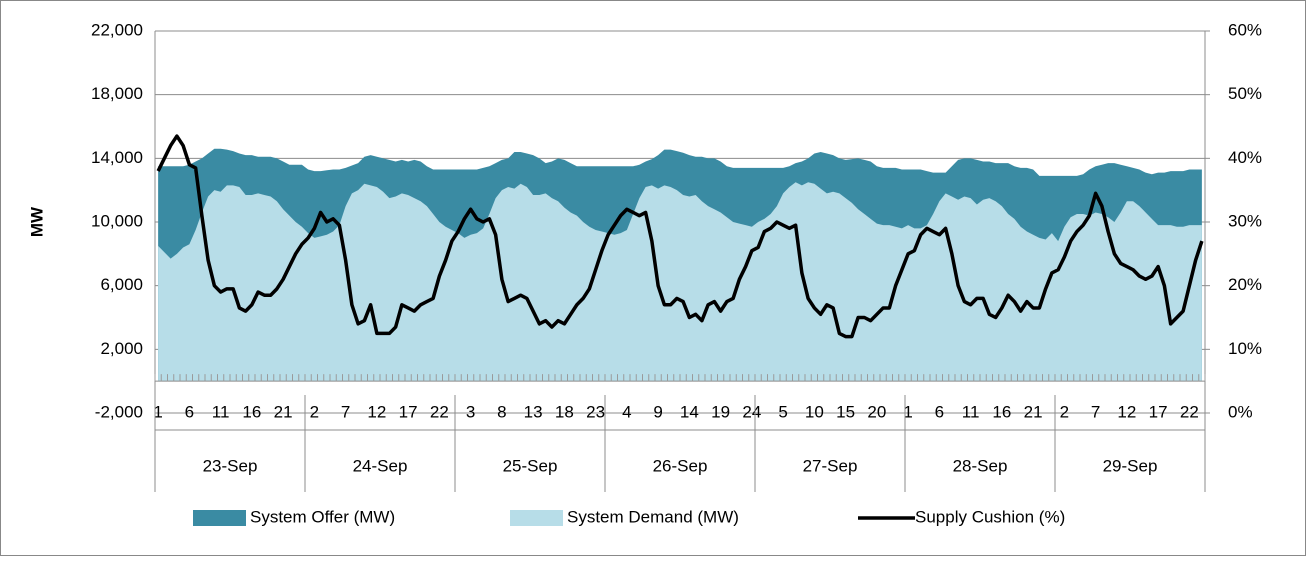 This screenshot has width=1306, height=561. What do you see at coordinates (119, 411) in the screenshot?
I see `y-tick-label: -2,000` at bounding box center [119, 411].